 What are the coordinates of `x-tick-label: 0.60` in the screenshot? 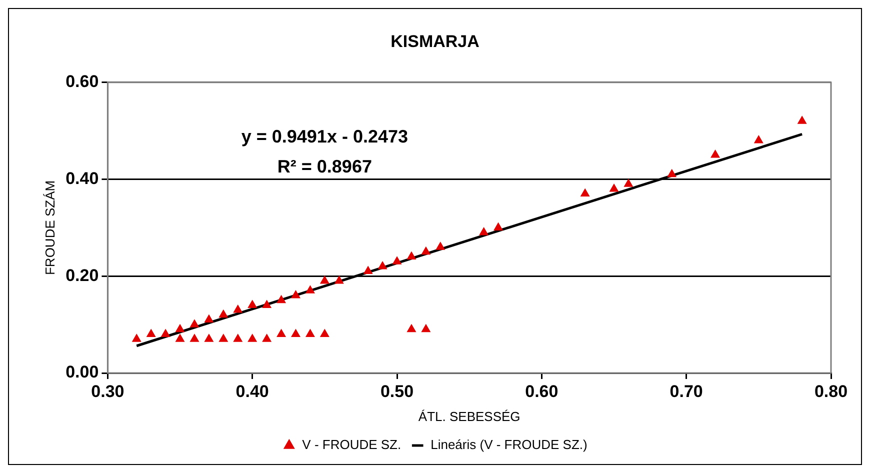 It's located at (541, 391).